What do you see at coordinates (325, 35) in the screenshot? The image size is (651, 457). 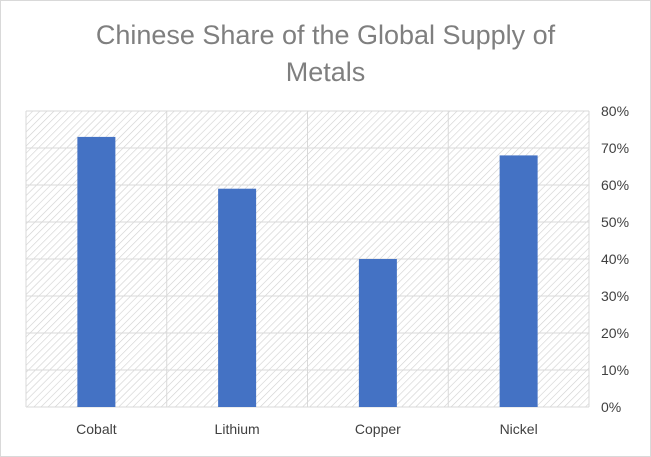 I see `chart-title-line-1: Chinese Share of the Global Supply of` at bounding box center [325, 35].